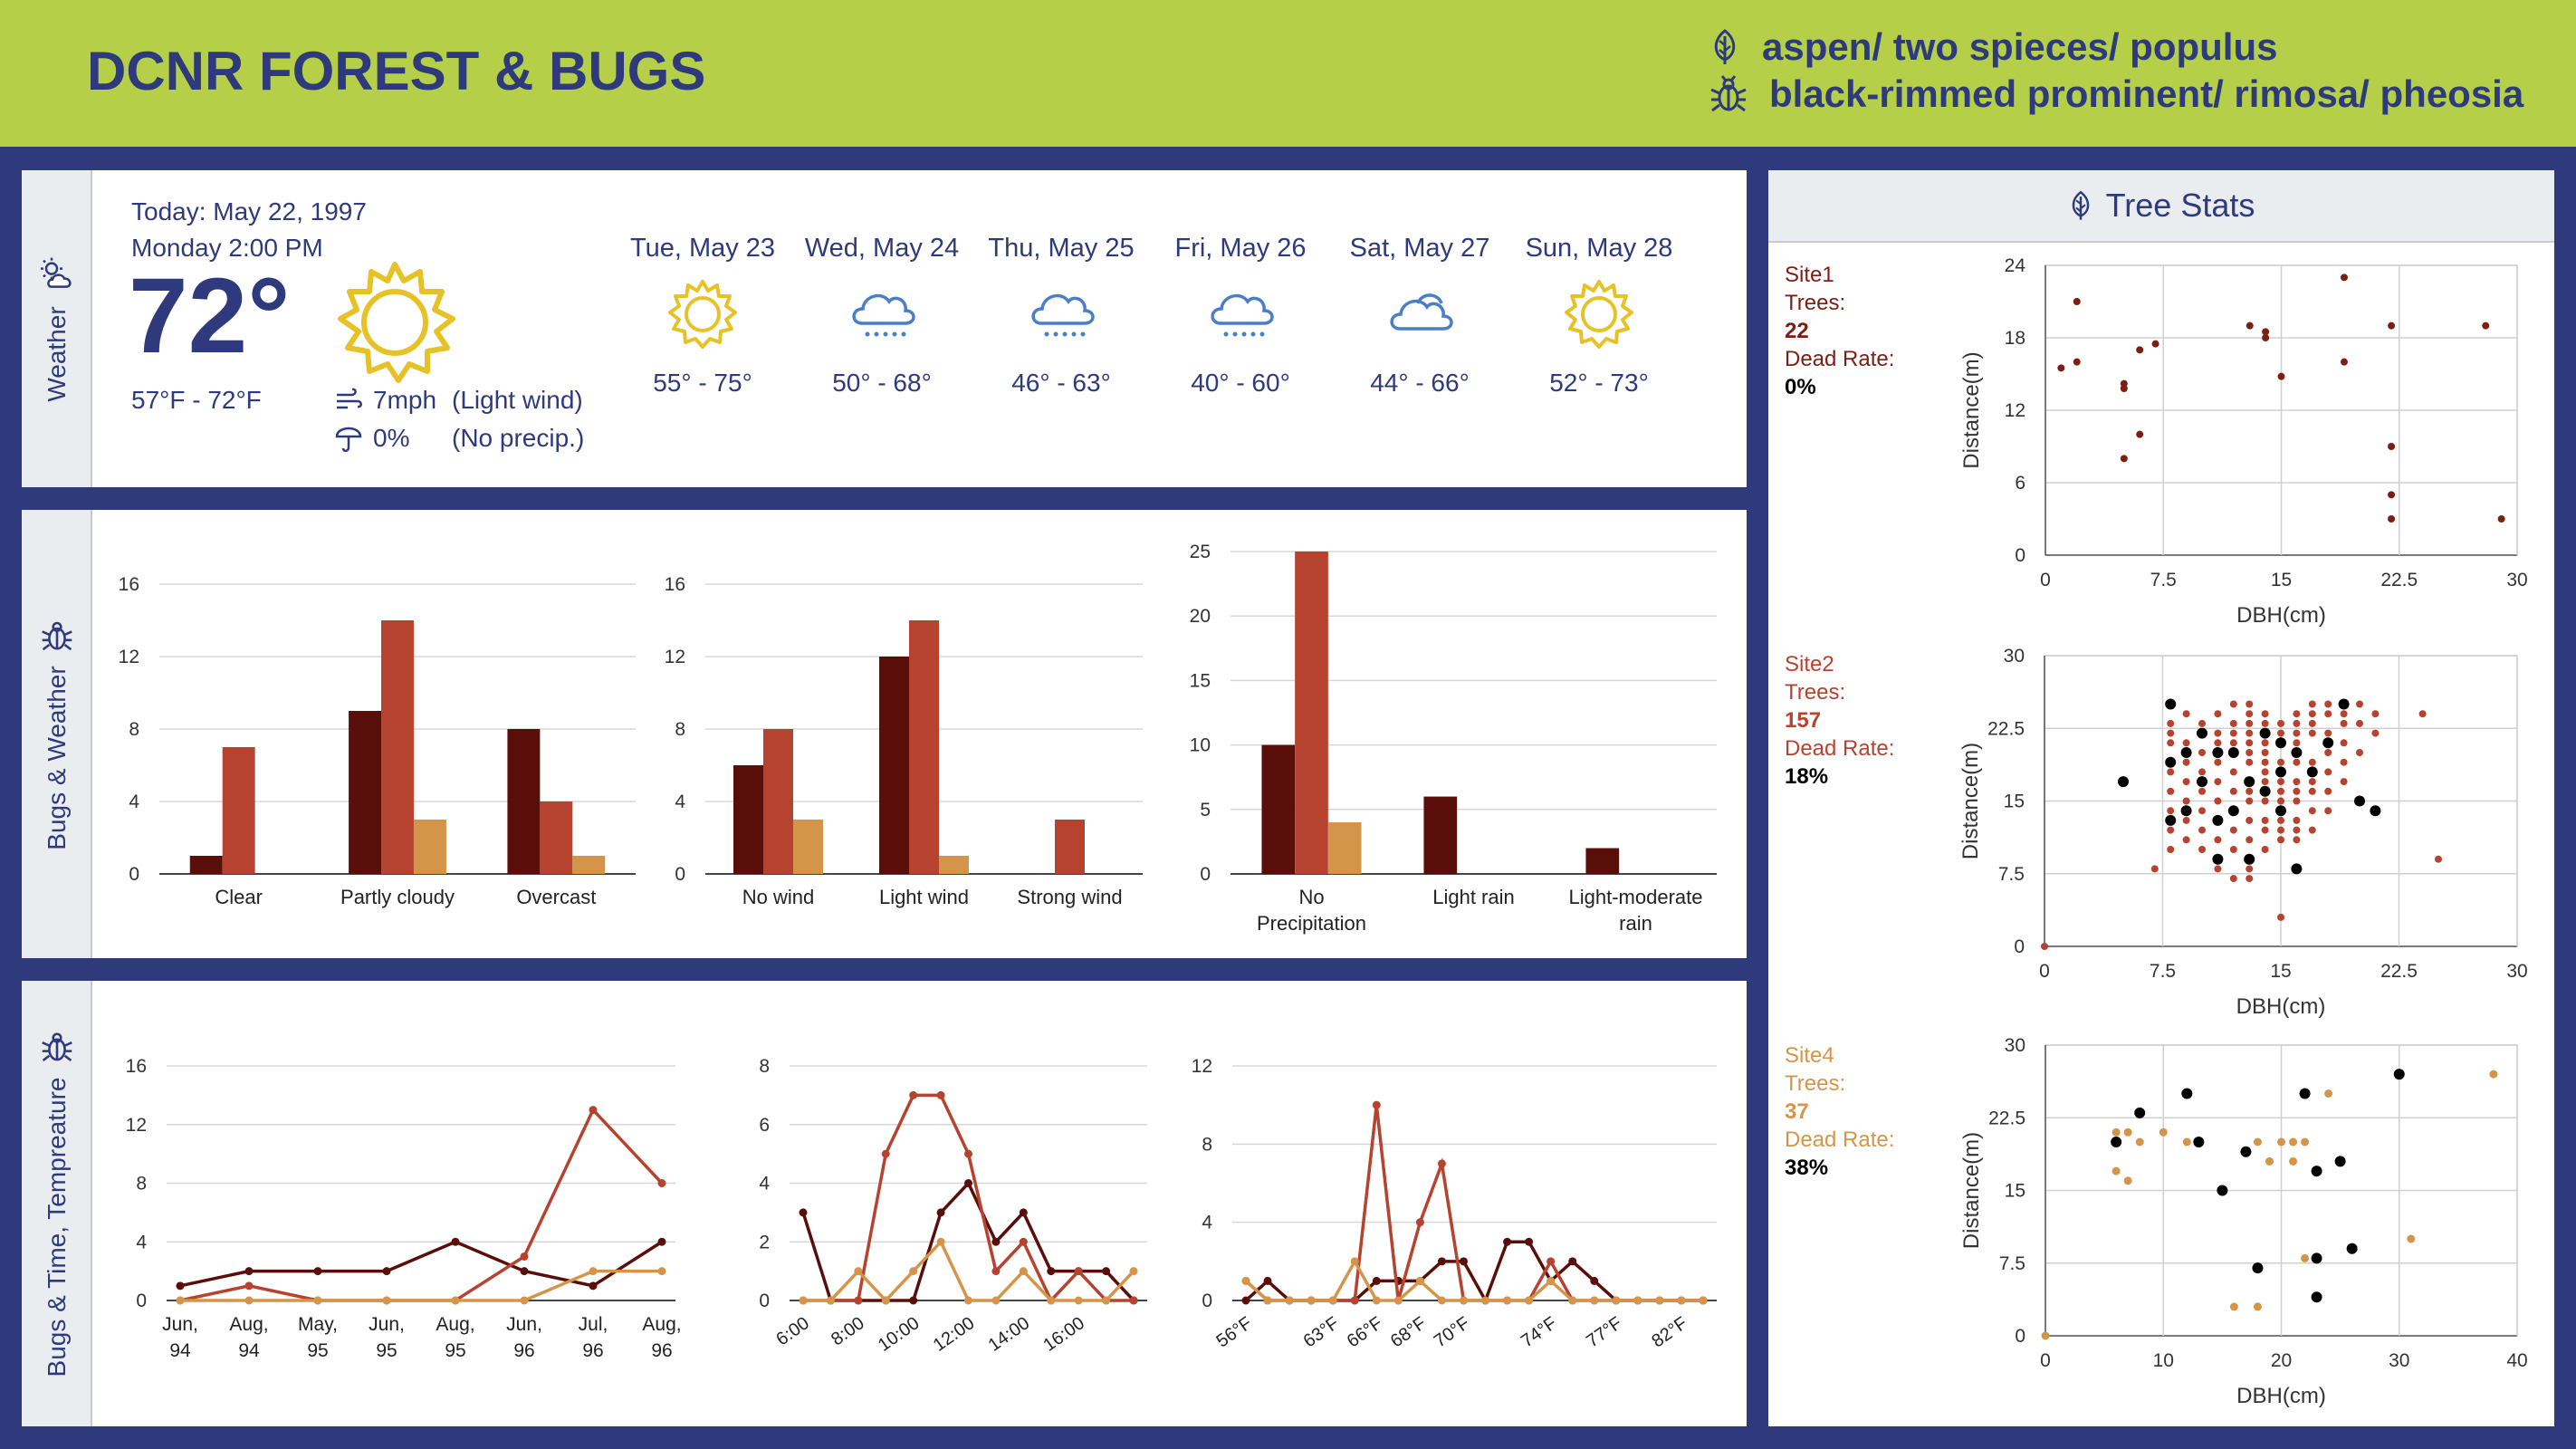 The image size is (2576, 1449). What do you see at coordinates (1321, 1332) in the screenshot?
I see `x-tick-label: 63°F` at bounding box center [1321, 1332].